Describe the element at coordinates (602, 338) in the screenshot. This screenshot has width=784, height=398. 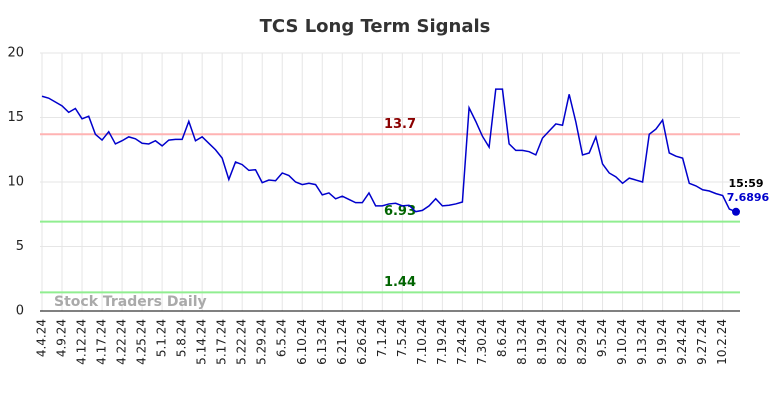
I see `x-tick-label: 9.5.24` at that location.